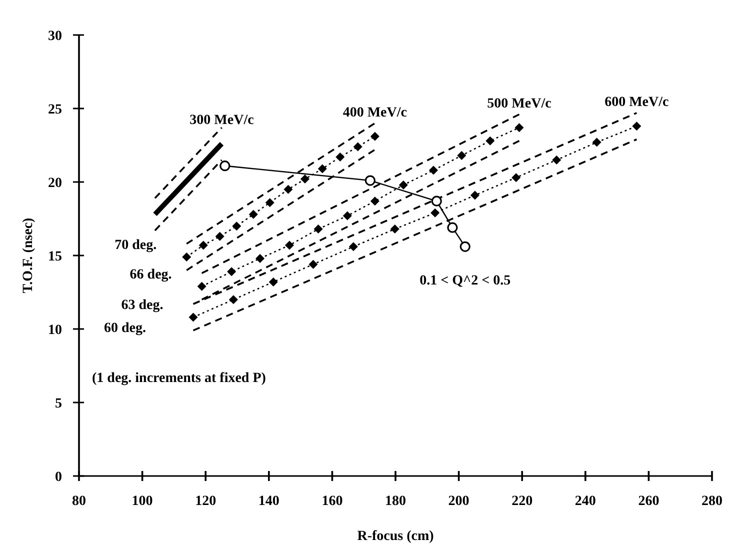 Image resolution: width=730 pixels, height=558 pixels. I want to click on x-tick-label: 80, so click(79, 501).